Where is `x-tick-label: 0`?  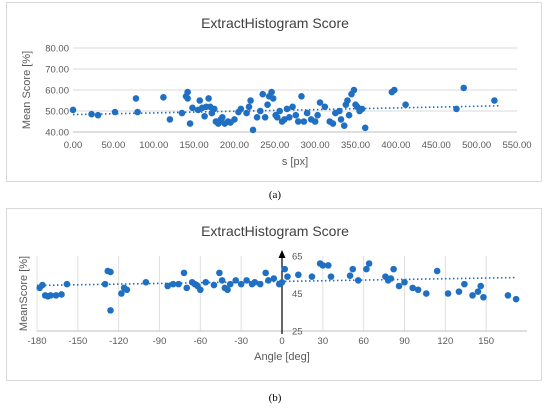
x-tick-label: 0 is located at coordinates (281, 341).